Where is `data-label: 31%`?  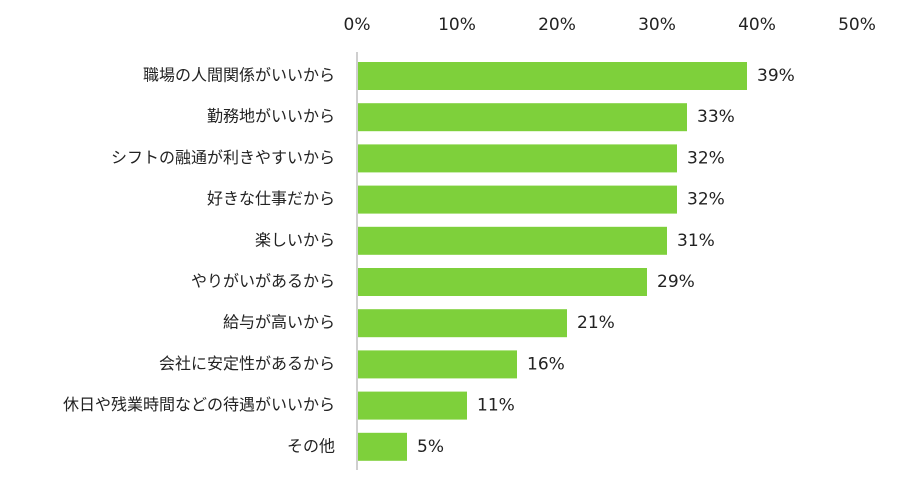
data-label: 31% is located at coordinates (696, 241).